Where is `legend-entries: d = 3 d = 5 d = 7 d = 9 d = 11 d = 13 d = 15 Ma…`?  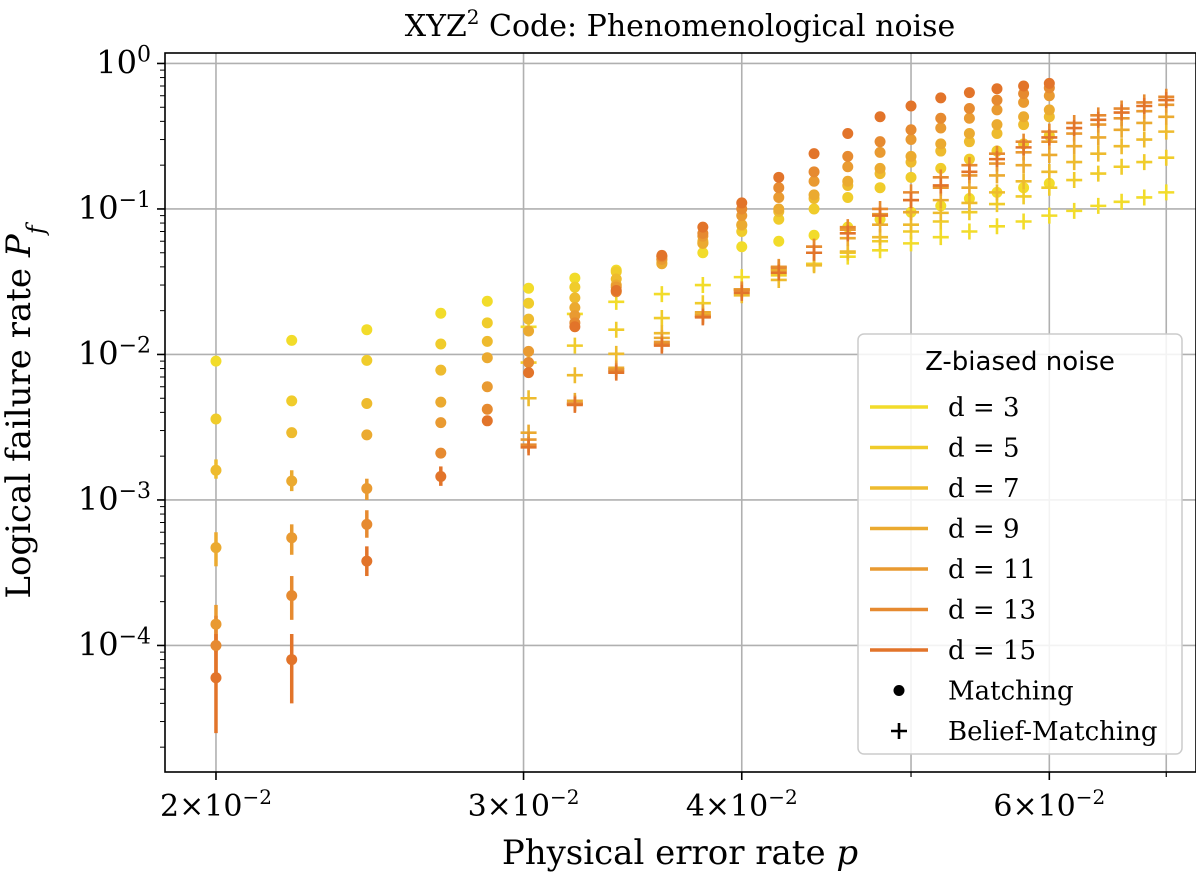
legend-entries: d = 3 d = 5 d = 7 d = 9 d = 11 d = 13 d = 15 Ma… is located at coordinates (1014, 570).